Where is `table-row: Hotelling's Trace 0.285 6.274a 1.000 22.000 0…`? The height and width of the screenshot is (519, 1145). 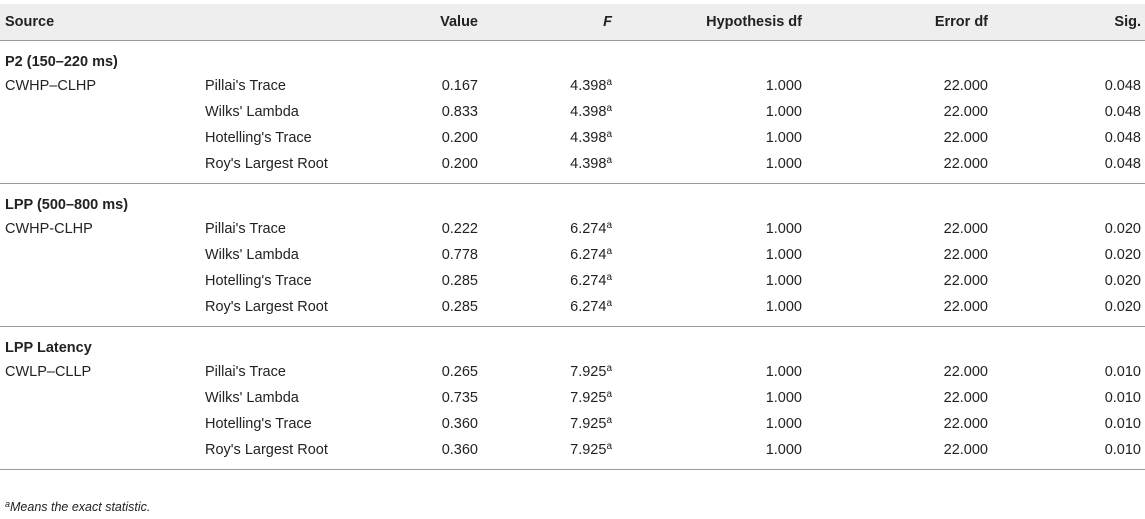 table-row: Hotelling's Trace 0.285 6.274a 1.000 22.000 0… is located at coordinates (572, 281).